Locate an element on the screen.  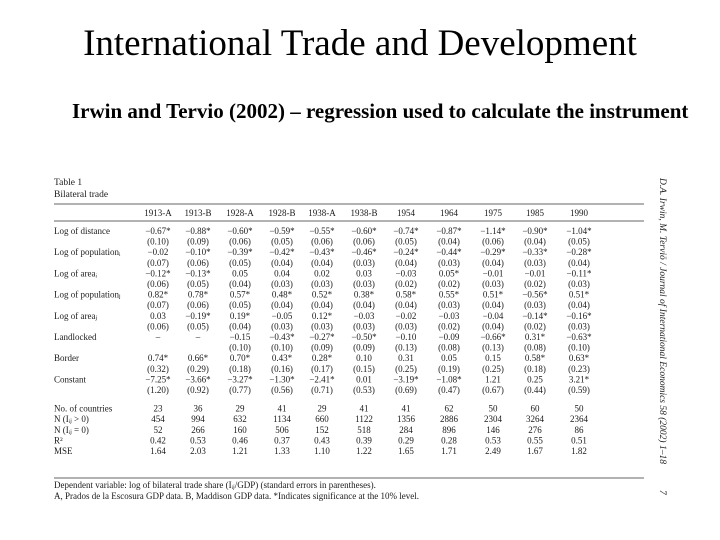
stat-cell: 1.65 is located at coordinates (406, 451).